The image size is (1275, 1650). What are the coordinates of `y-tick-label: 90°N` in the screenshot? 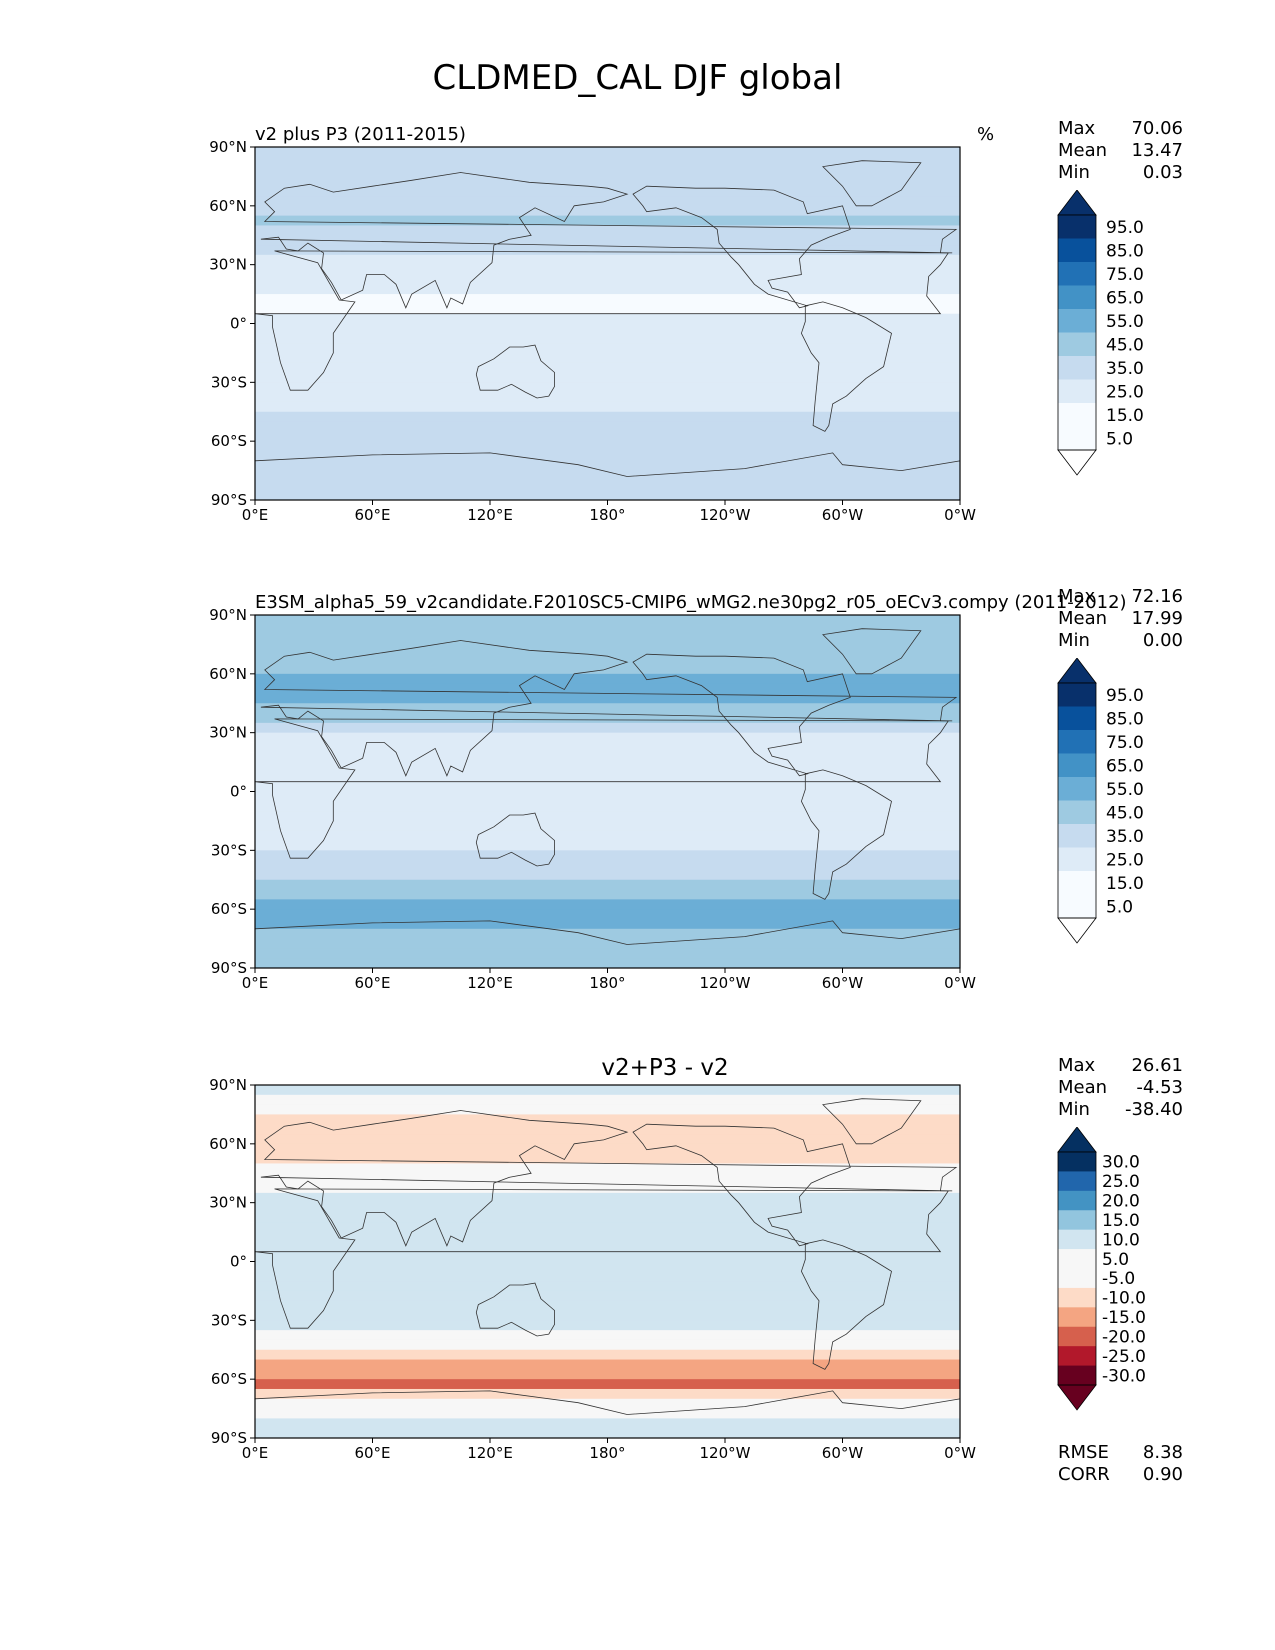 It's located at (228, 148).